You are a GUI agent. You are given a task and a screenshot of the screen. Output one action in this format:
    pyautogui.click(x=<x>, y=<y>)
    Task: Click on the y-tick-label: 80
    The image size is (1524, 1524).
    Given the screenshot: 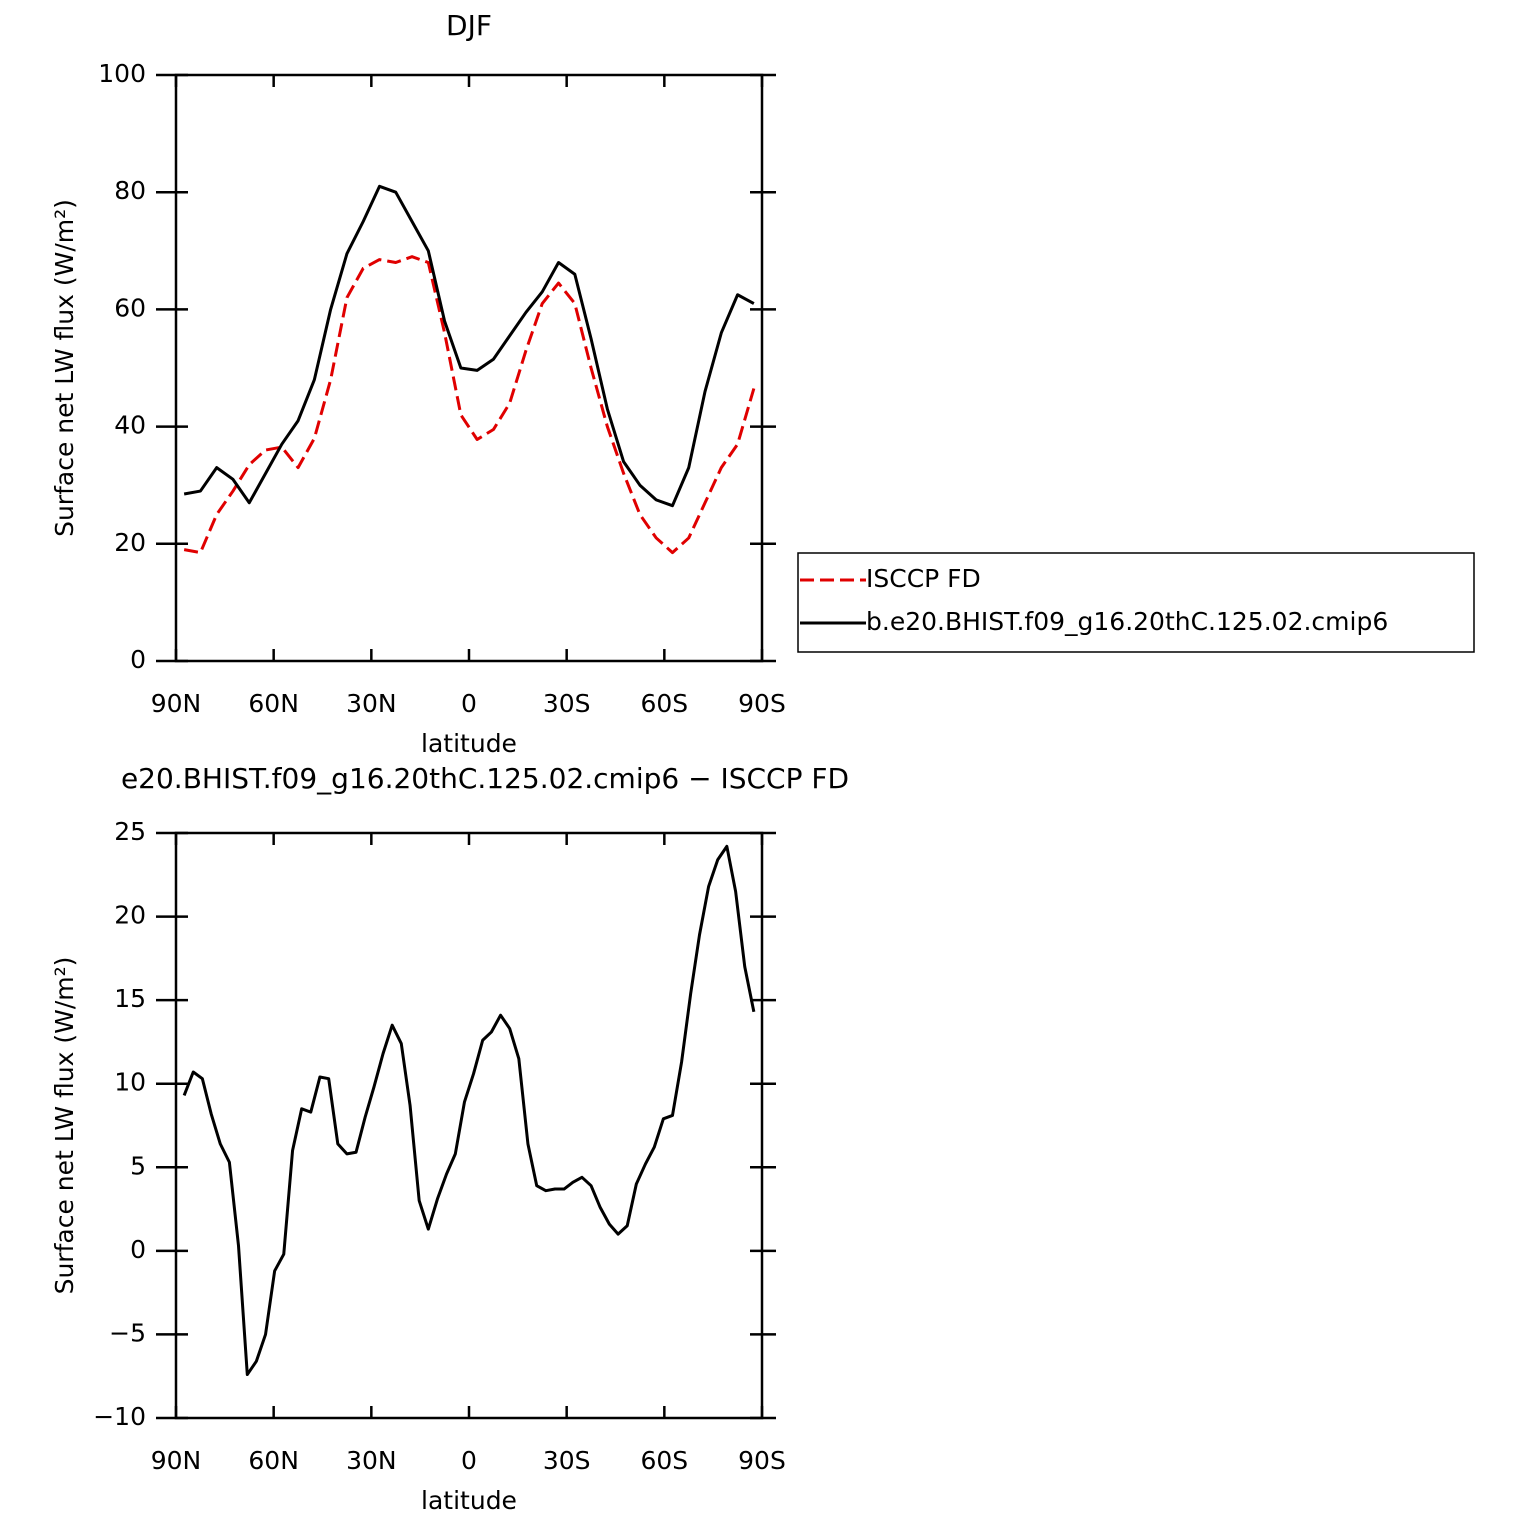 What is the action you would take?
    pyautogui.click(x=130, y=190)
    